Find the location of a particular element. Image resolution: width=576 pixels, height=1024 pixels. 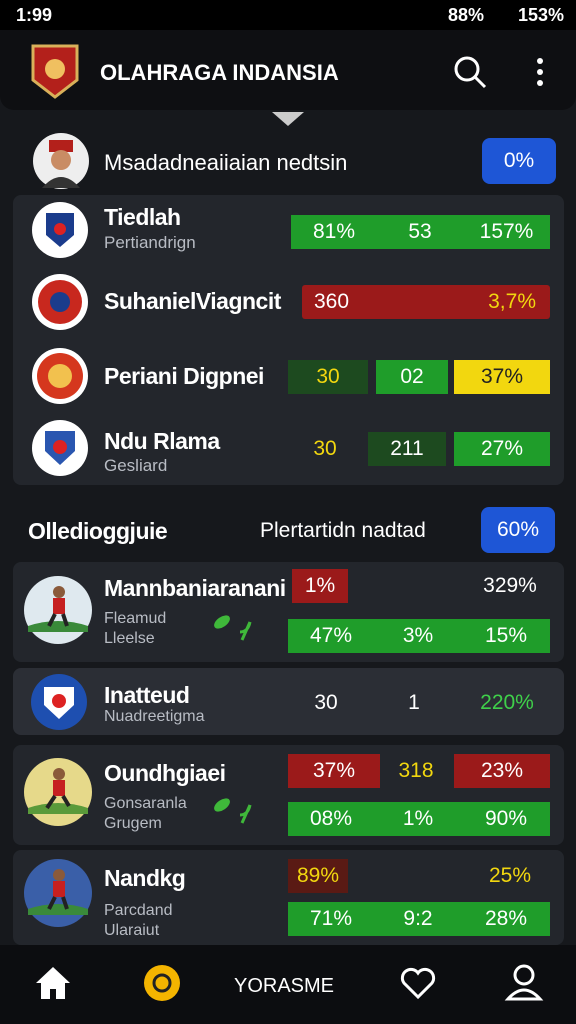

stat-cell: 3,7% is located at coordinates (512, 301).